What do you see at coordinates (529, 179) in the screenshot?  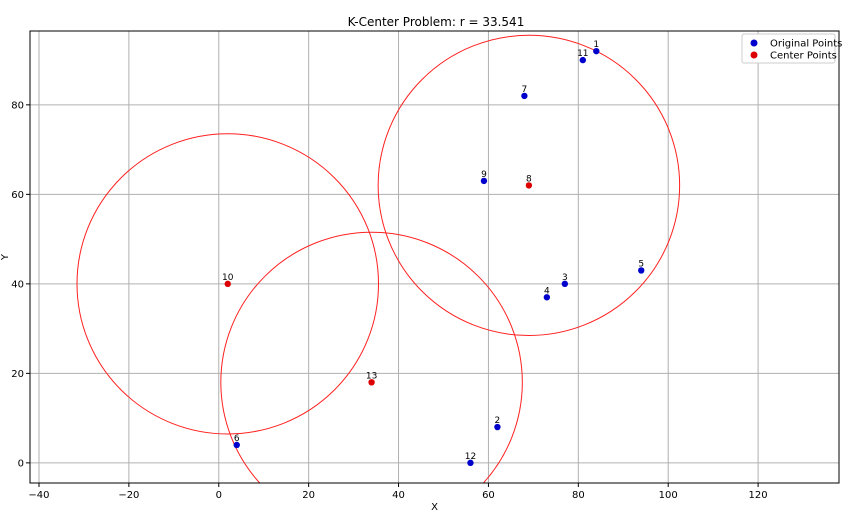 I see `point-label: 8` at bounding box center [529, 179].